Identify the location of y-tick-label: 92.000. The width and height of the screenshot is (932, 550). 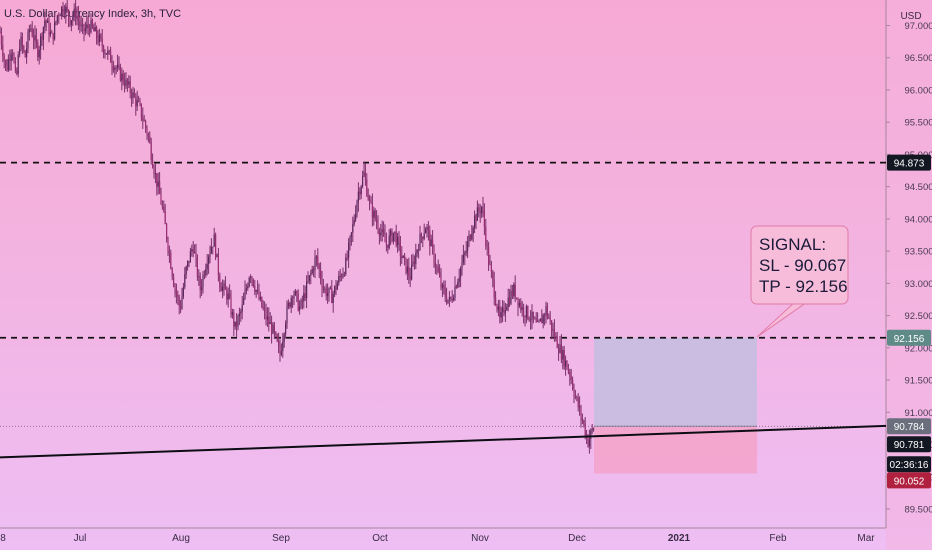
(918, 348).